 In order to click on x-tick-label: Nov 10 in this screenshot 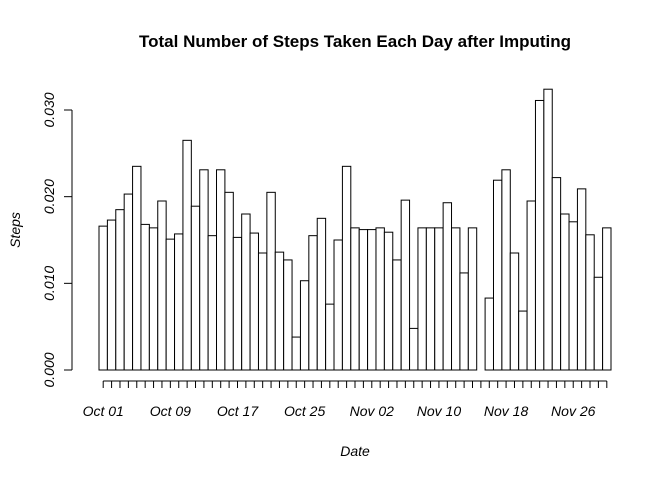, I will do `click(439, 411)`.